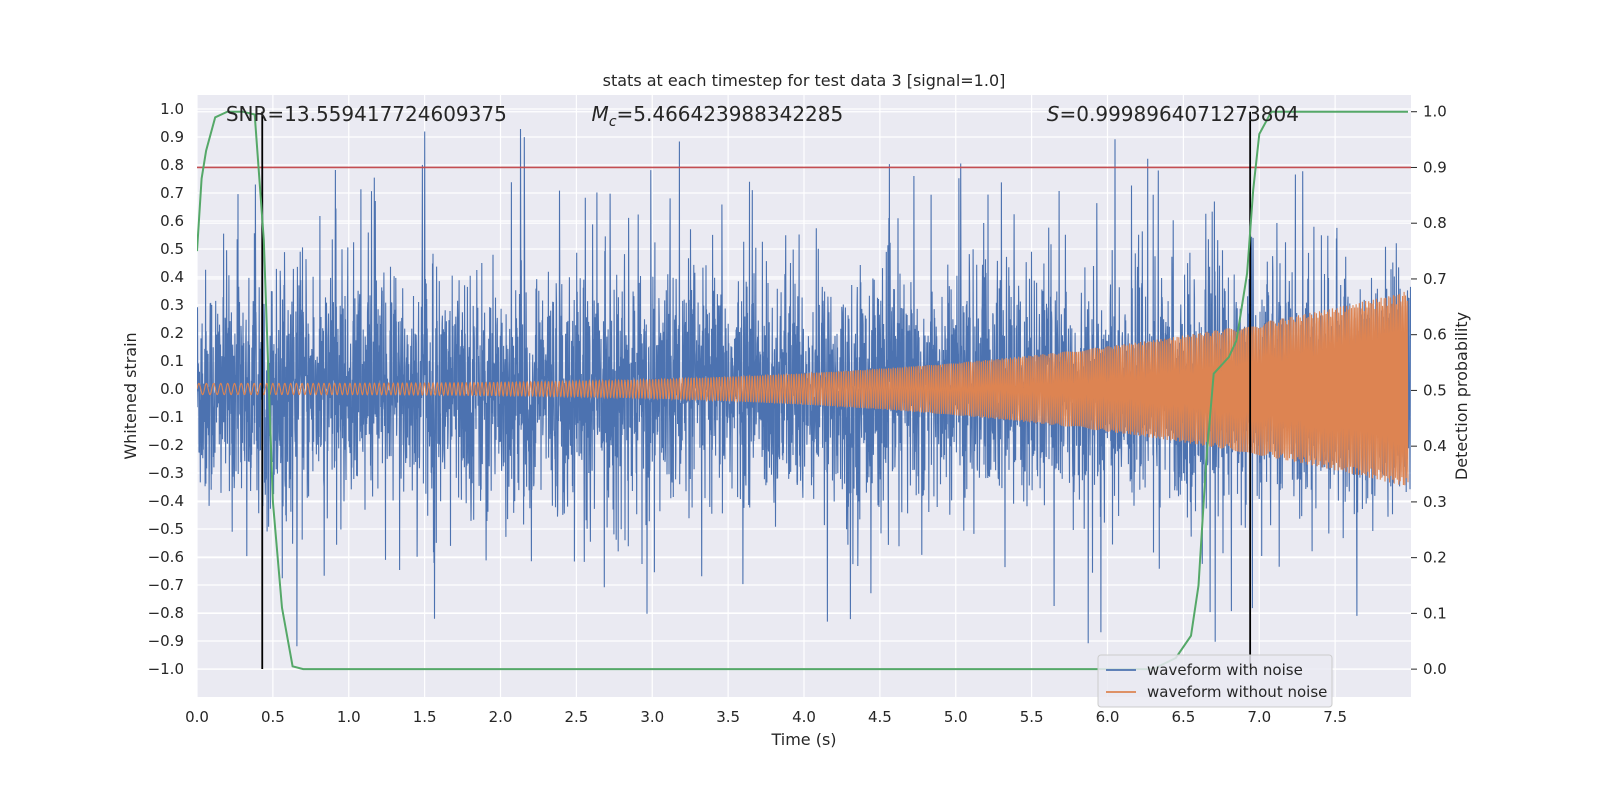  Describe the element at coordinates (172, 305) in the screenshot. I see `left-y-tick-label: 0.3` at that location.